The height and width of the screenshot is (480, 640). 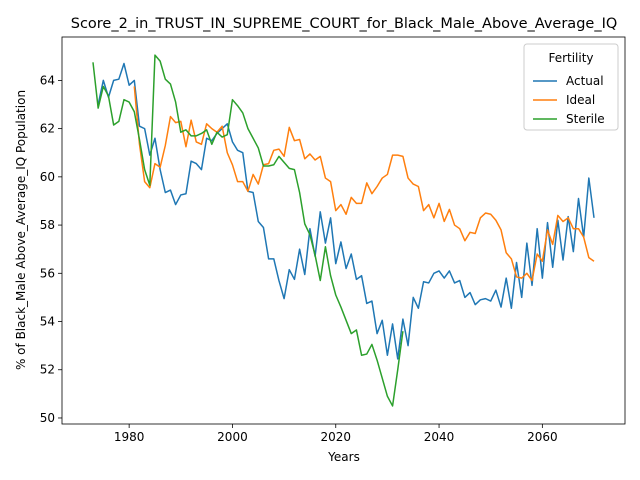 What do you see at coordinates (47, 273) in the screenshot?
I see `y-tick-label: 56` at bounding box center [47, 273].